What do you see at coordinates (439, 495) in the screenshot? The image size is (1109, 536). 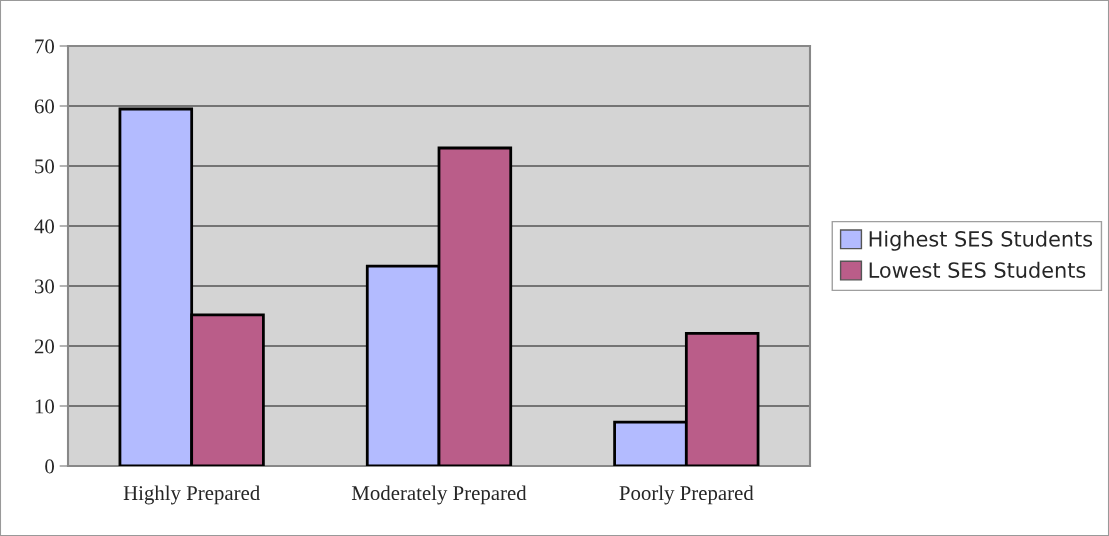 I see `x-tick-label: Moderately Prepared` at bounding box center [439, 495].